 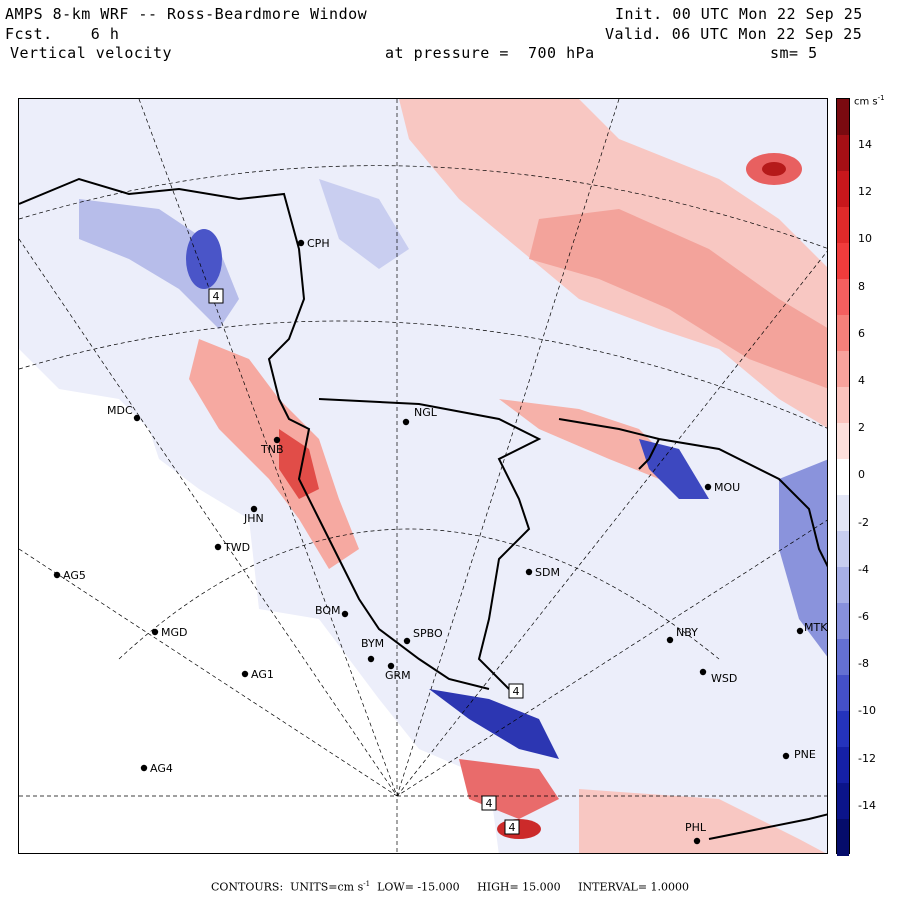 What do you see at coordinates (74, 575) in the screenshot?
I see `station-label: AG5` at bounding box center [74, 575].